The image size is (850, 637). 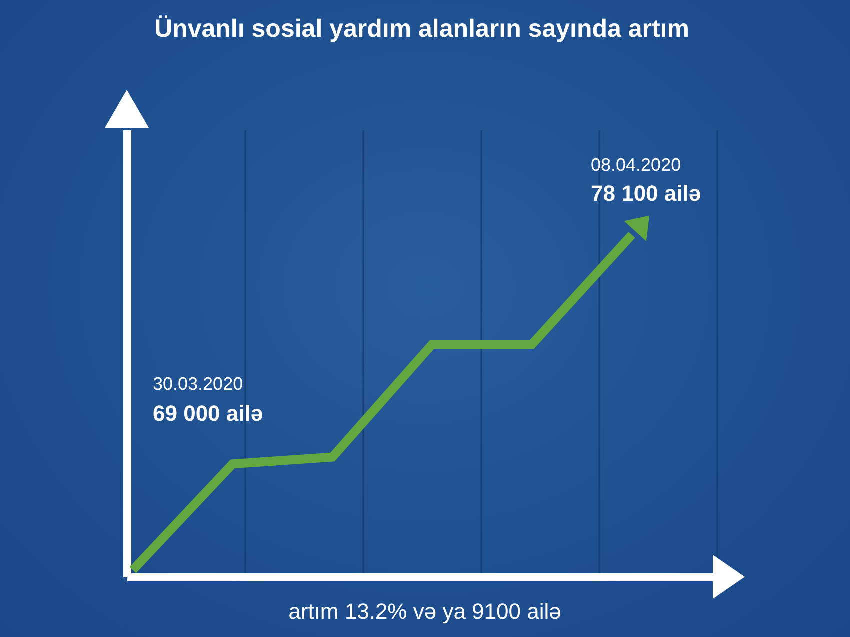 What do you see at coordinates (198, 384) in the screenshot?
I see `annotation: 30.03.2020` at bounding box center [198, 384].